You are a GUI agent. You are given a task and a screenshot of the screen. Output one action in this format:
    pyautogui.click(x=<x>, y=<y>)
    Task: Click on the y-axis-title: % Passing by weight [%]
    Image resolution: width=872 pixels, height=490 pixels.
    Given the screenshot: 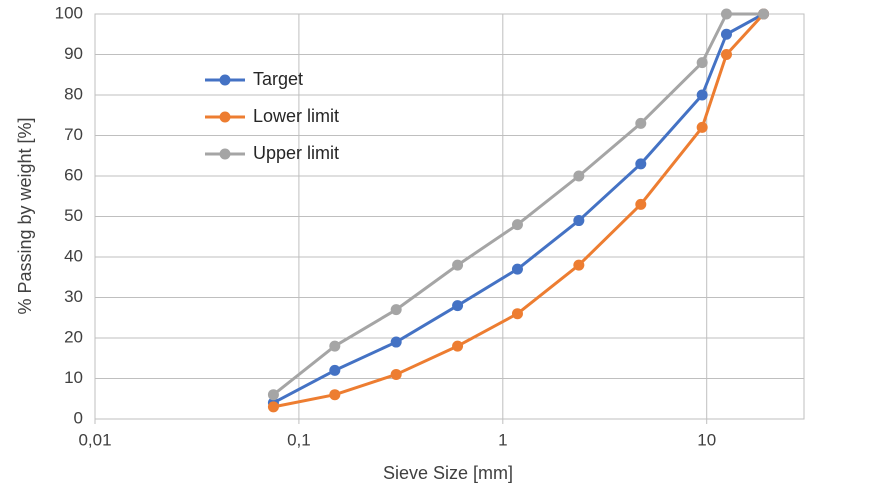 What is the action you would take?
    pyautogui.click(x=25, y=215)
    